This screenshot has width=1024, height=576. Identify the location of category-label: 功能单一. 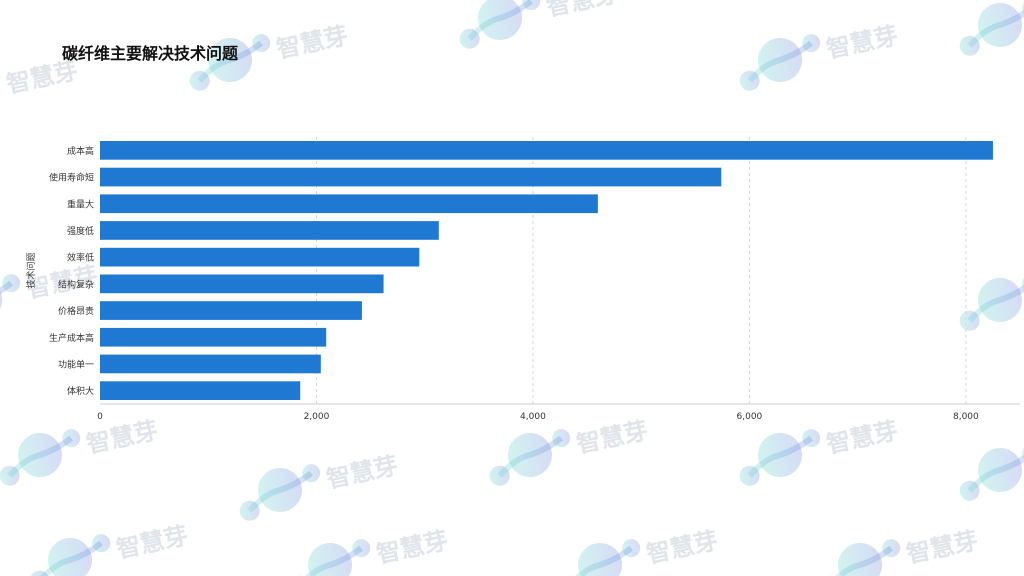
(76, 364).